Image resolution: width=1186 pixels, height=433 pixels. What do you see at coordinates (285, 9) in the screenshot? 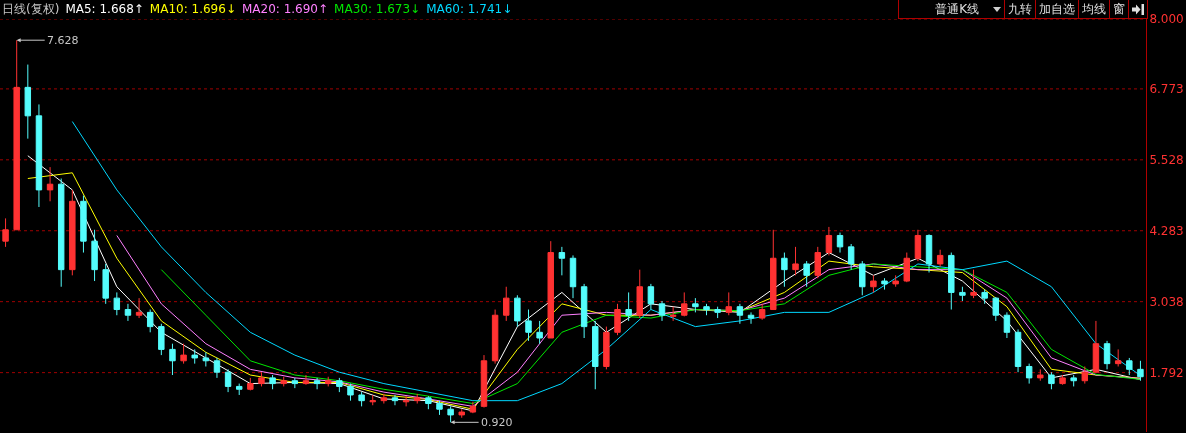
I see `text: MA20: 1.690↑` at bounding box center [285, 9].